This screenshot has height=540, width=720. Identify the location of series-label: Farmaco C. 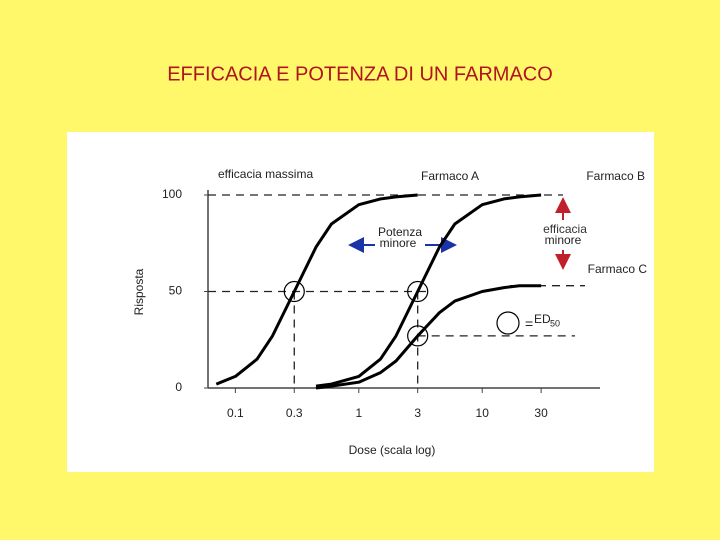
(618, 269).